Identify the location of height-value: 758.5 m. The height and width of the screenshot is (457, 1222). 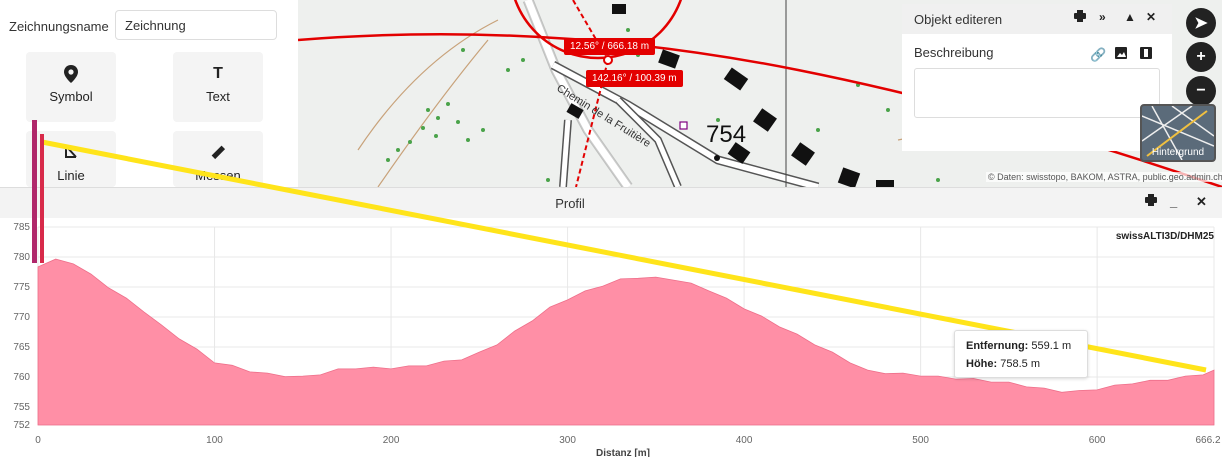
(1020, 364).